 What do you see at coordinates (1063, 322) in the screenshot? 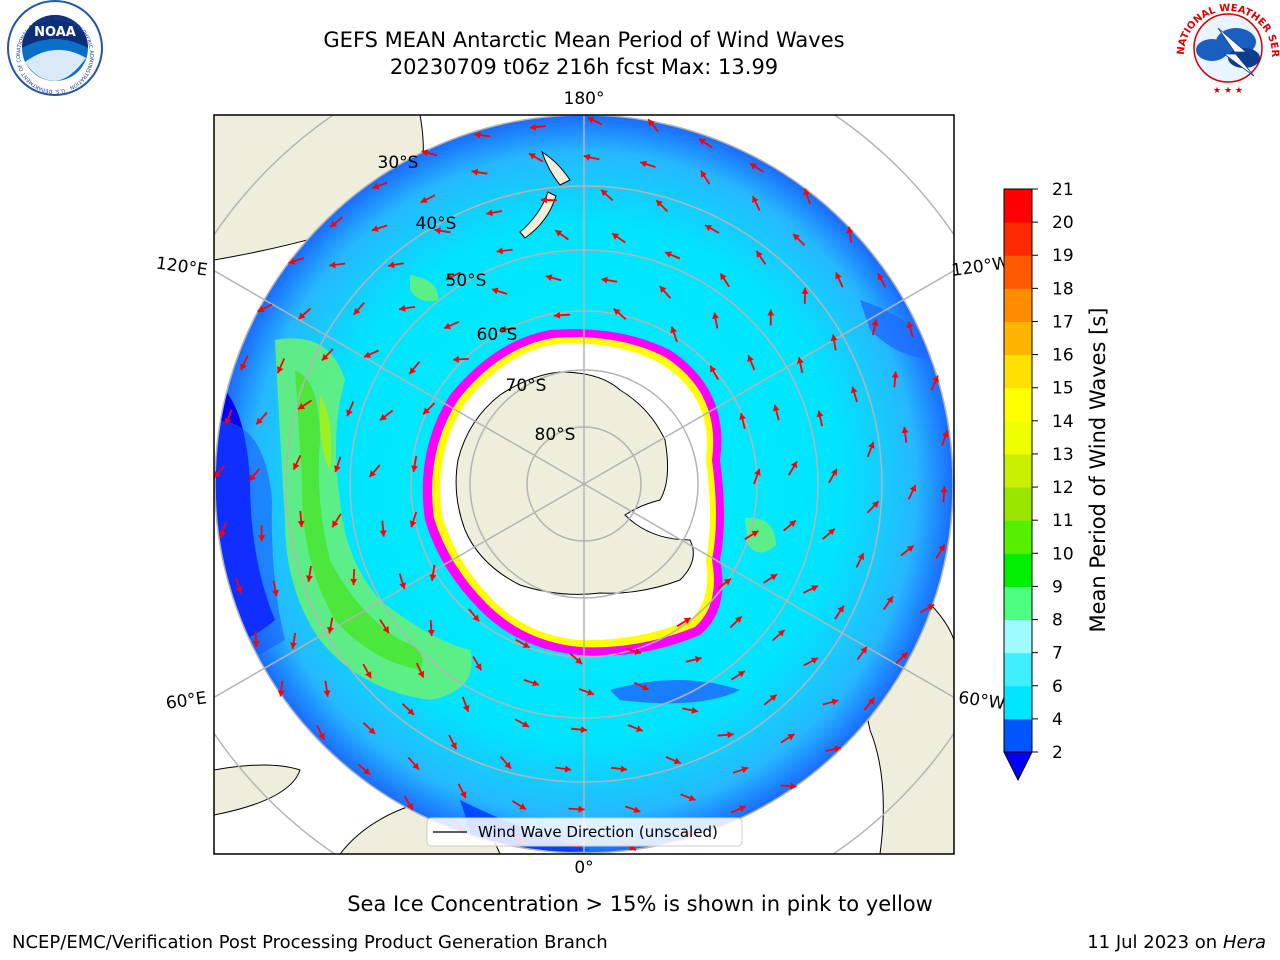
I see `colorbar-tick-label: 17` at bounding box center [1063, 322].